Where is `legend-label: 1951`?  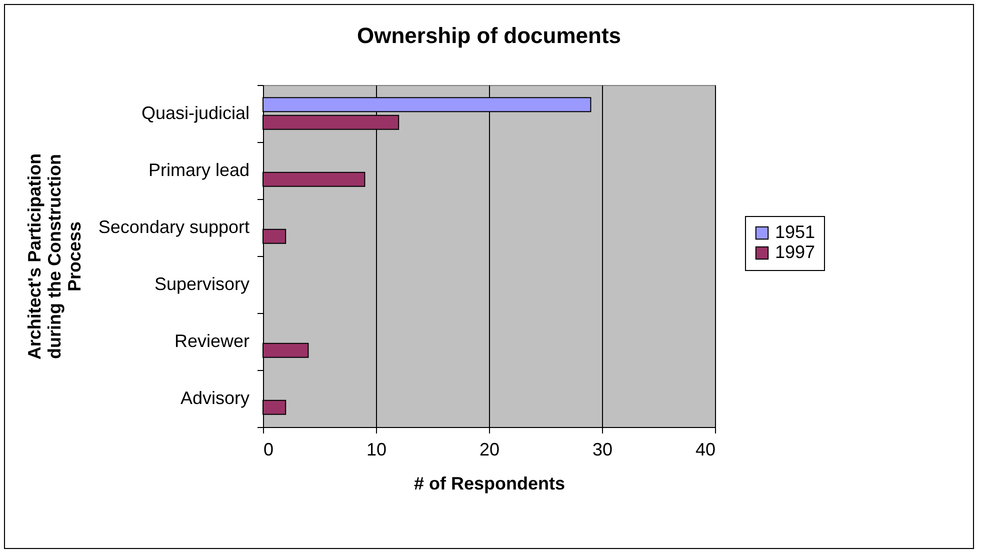
legend-label: 1951 is located at coordinates (795, 232).